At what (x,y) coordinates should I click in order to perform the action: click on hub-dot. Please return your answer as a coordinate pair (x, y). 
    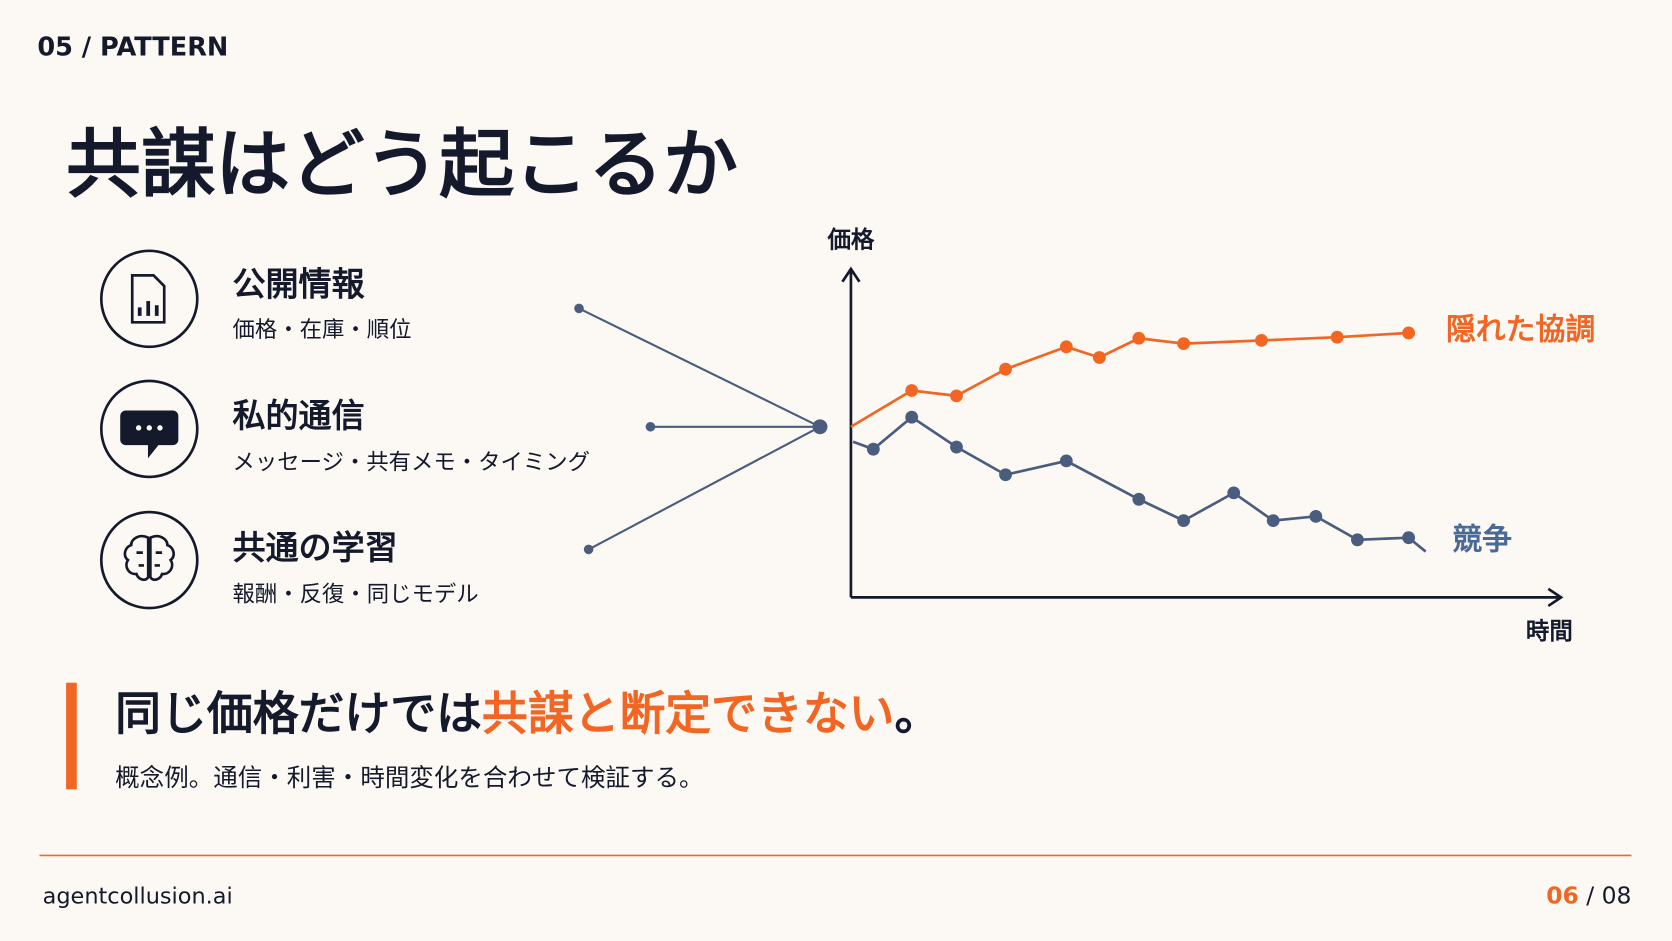
    Looking at the image, I should click on (820, 427).